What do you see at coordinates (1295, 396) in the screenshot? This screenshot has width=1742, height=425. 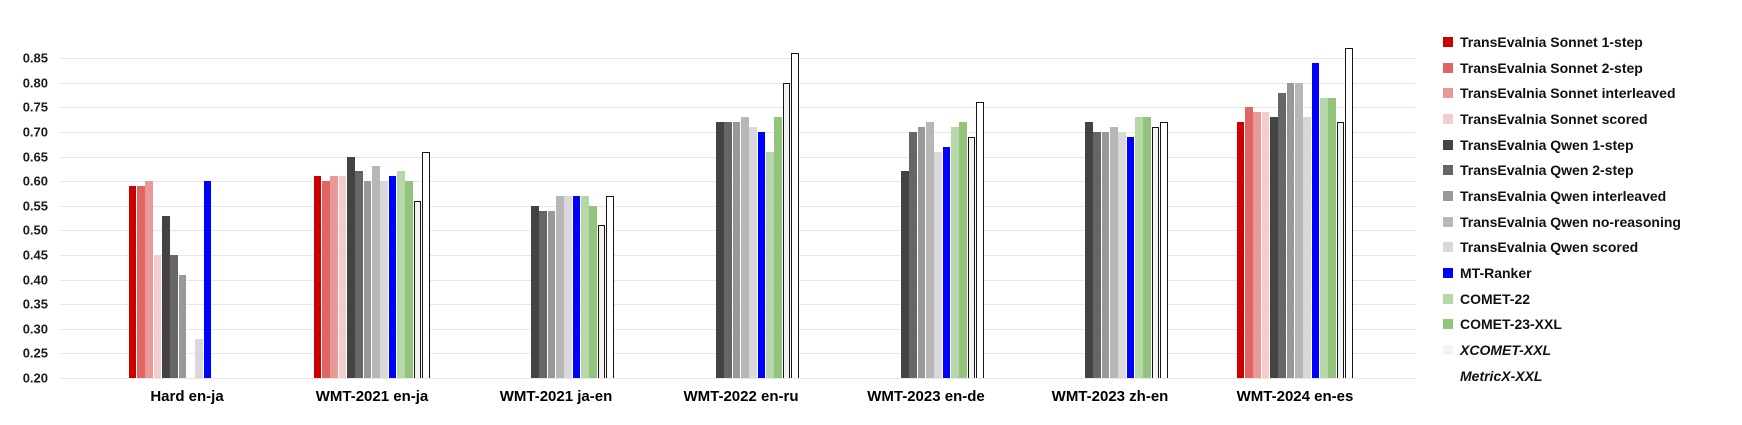 I see `x-axis-category-label: WMT-2024 en-es` at bounding box center [1295, 396].